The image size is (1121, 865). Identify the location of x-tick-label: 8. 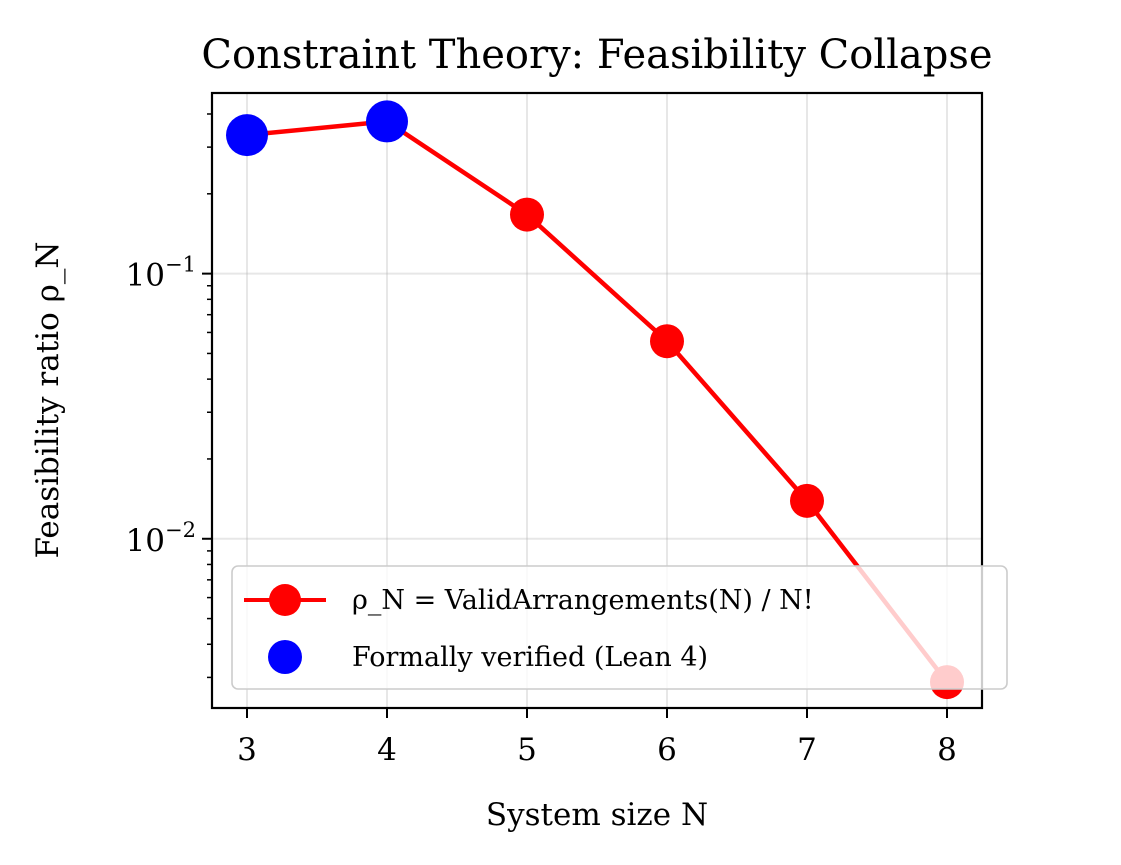
(947, 750).